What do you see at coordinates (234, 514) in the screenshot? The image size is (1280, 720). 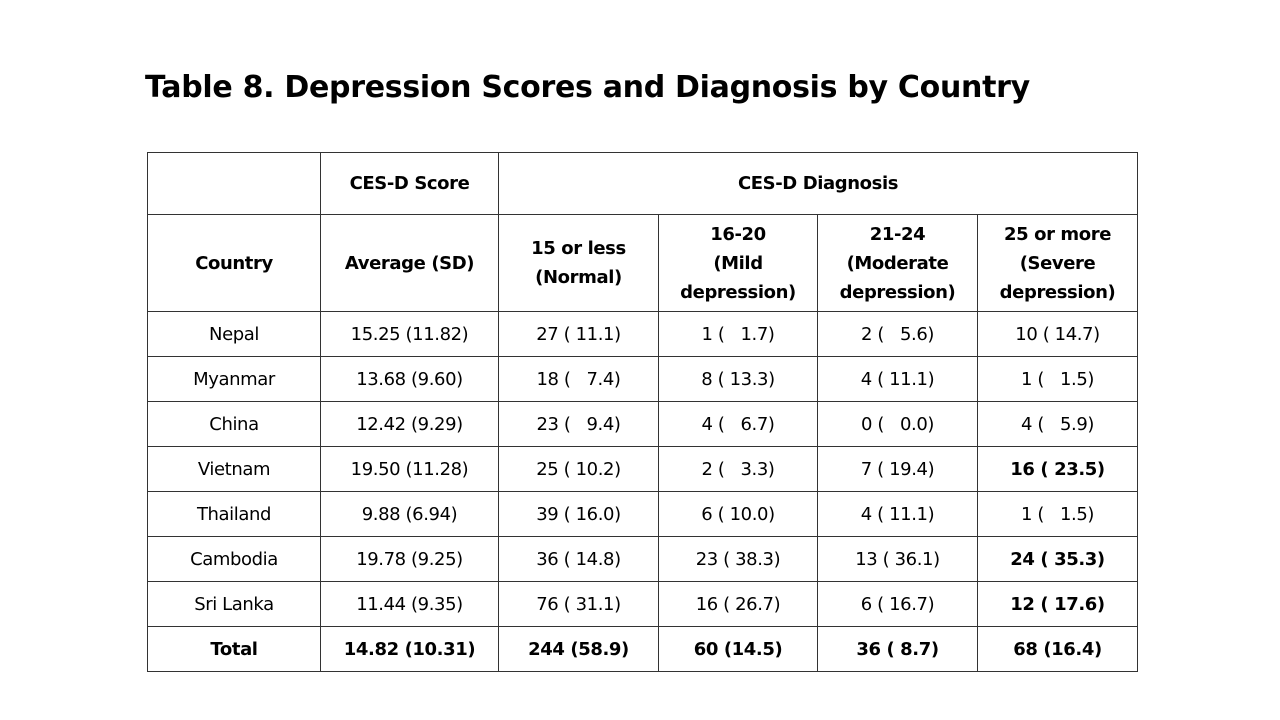 I see `cell-country: Thailand` at bounding box center [234, 514].